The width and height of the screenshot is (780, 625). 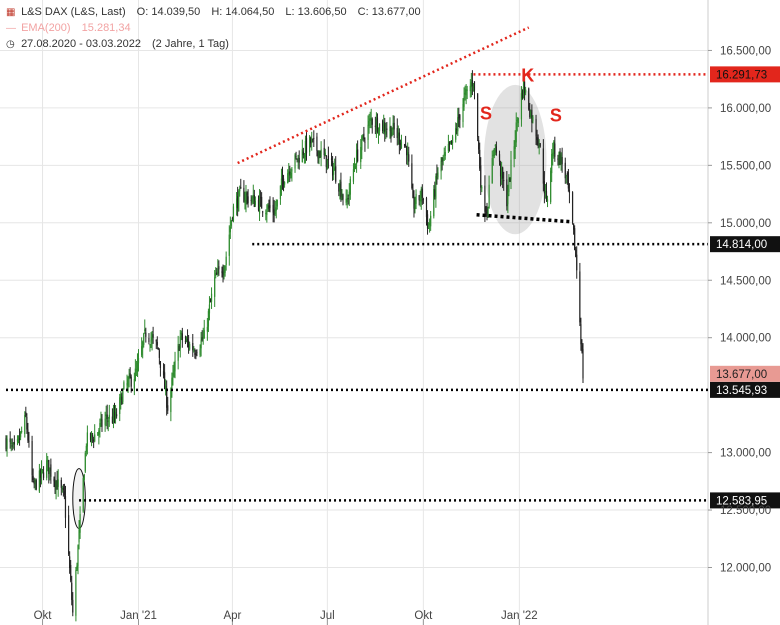 I want to click on clock-icon: ◷, so click(x=10, y=44).